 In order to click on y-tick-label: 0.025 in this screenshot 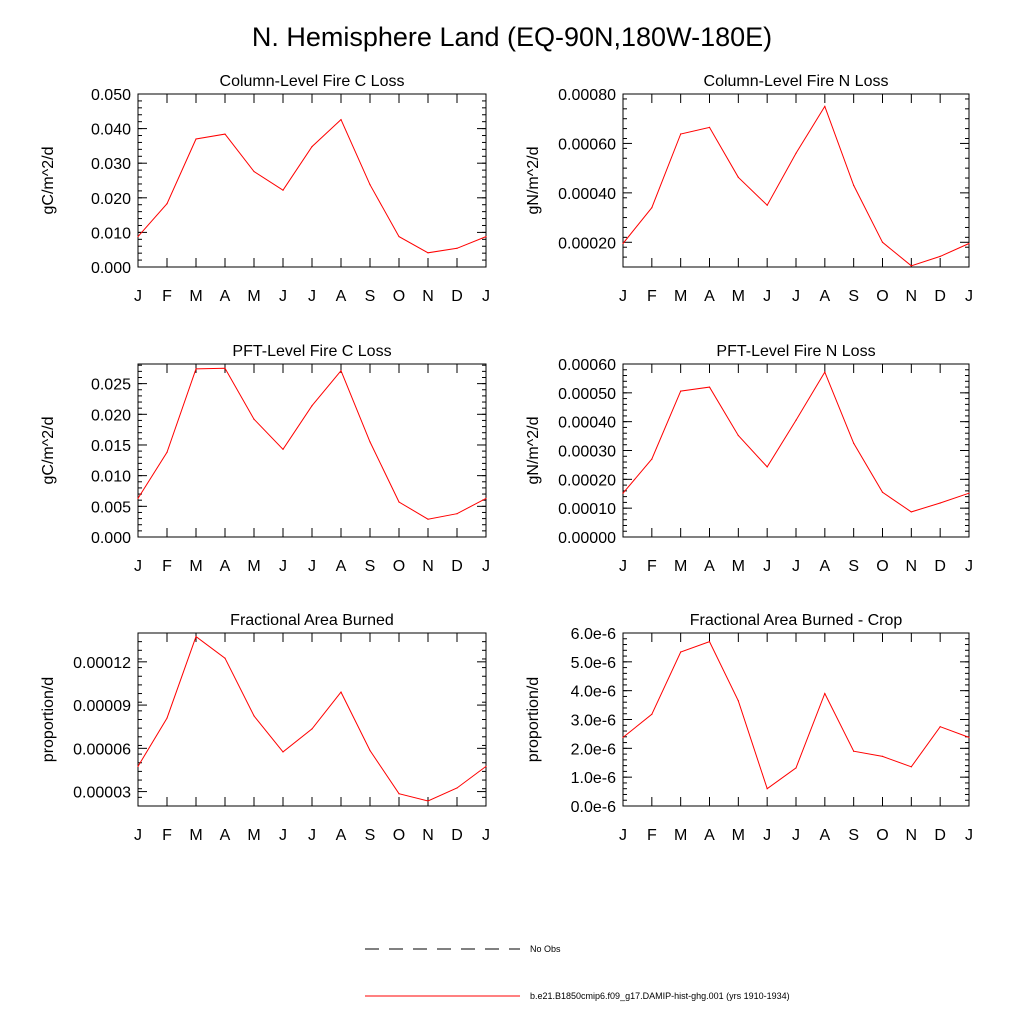, I will do `click(111, 385)`.